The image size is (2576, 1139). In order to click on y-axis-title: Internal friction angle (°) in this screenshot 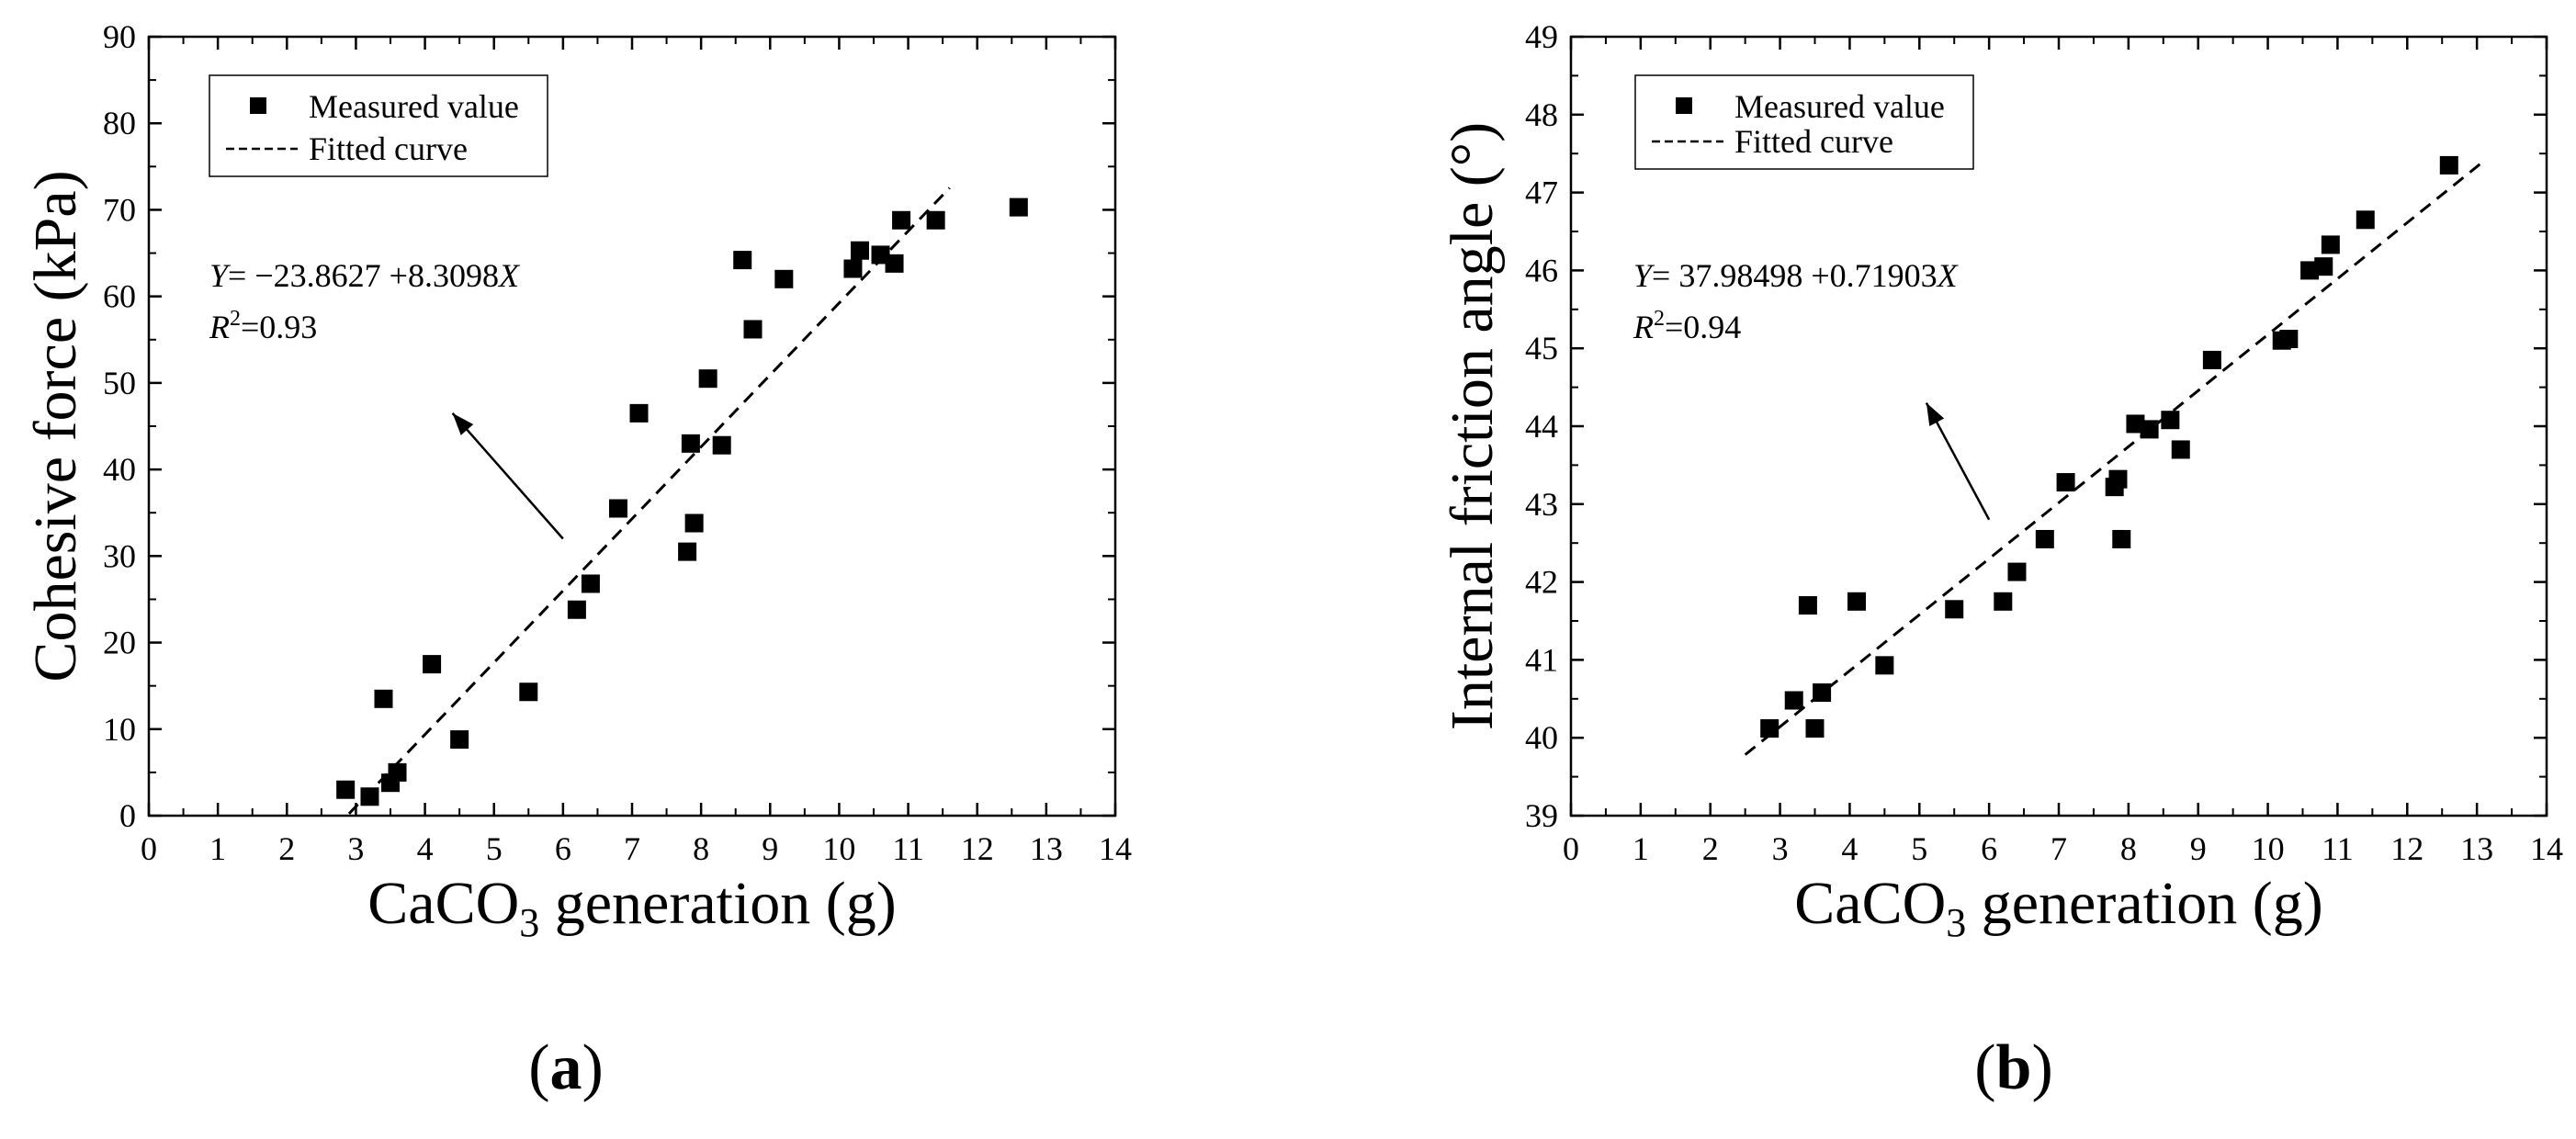, I will do `click(1472, 426)`.